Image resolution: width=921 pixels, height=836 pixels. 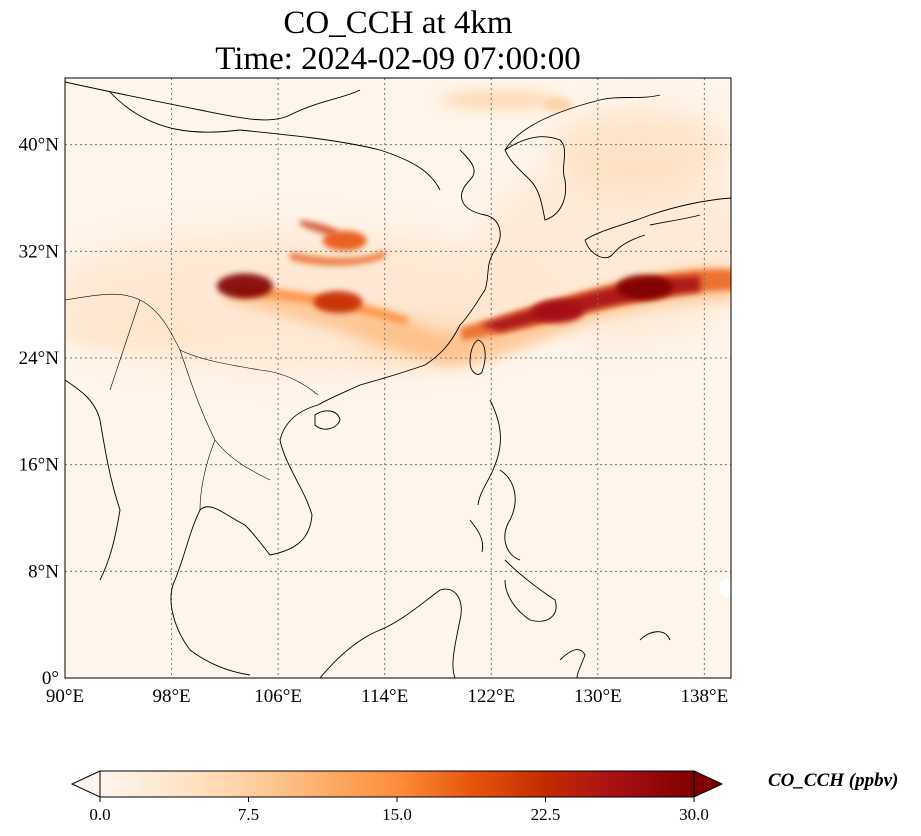 What do you see at coordinates (344, 240) in the screenshot?
I see `plume-central-china` at bounding box center [344, 240].